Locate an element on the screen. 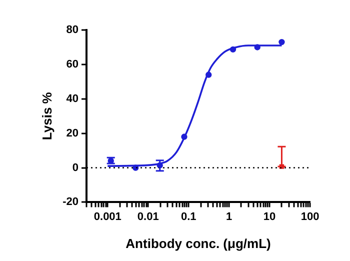 Image resolution: width=350 pixels, height=261 pixels. x-tick-label: 1 is located at coordinates (229, 216).